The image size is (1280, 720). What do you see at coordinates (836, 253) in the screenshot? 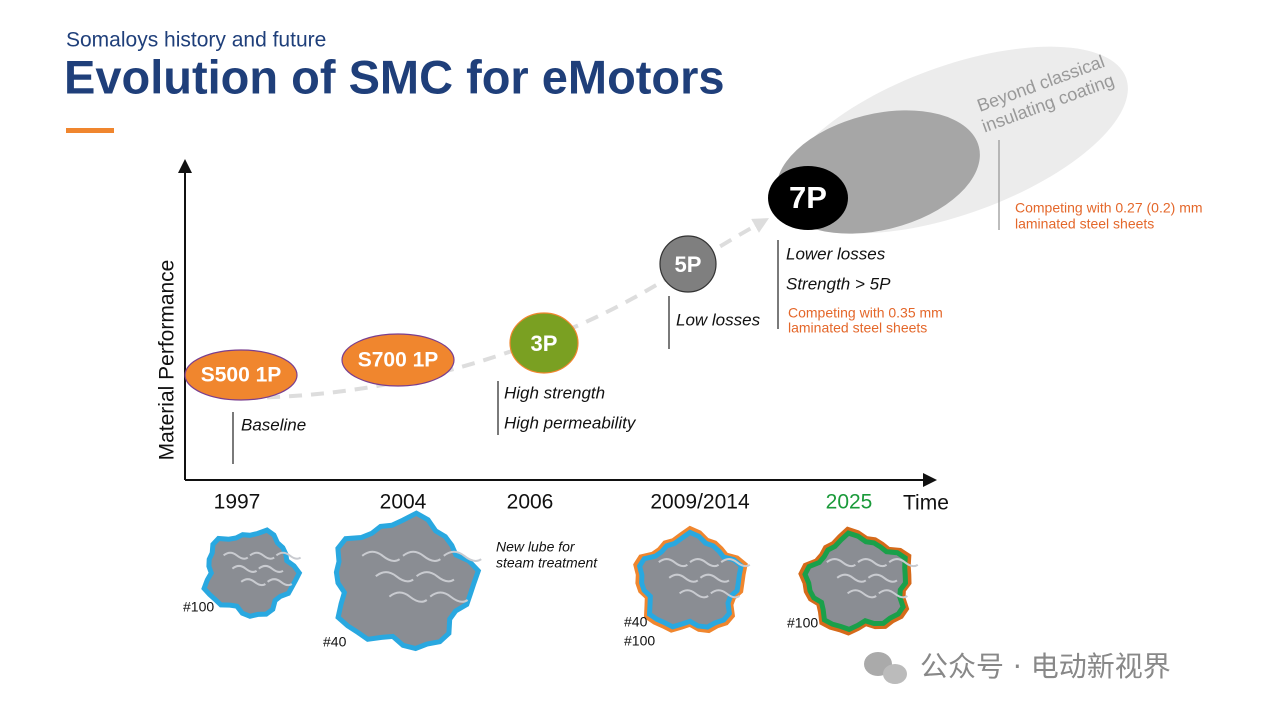
I see `note: Lower losses` at bounding box center [836, 253].